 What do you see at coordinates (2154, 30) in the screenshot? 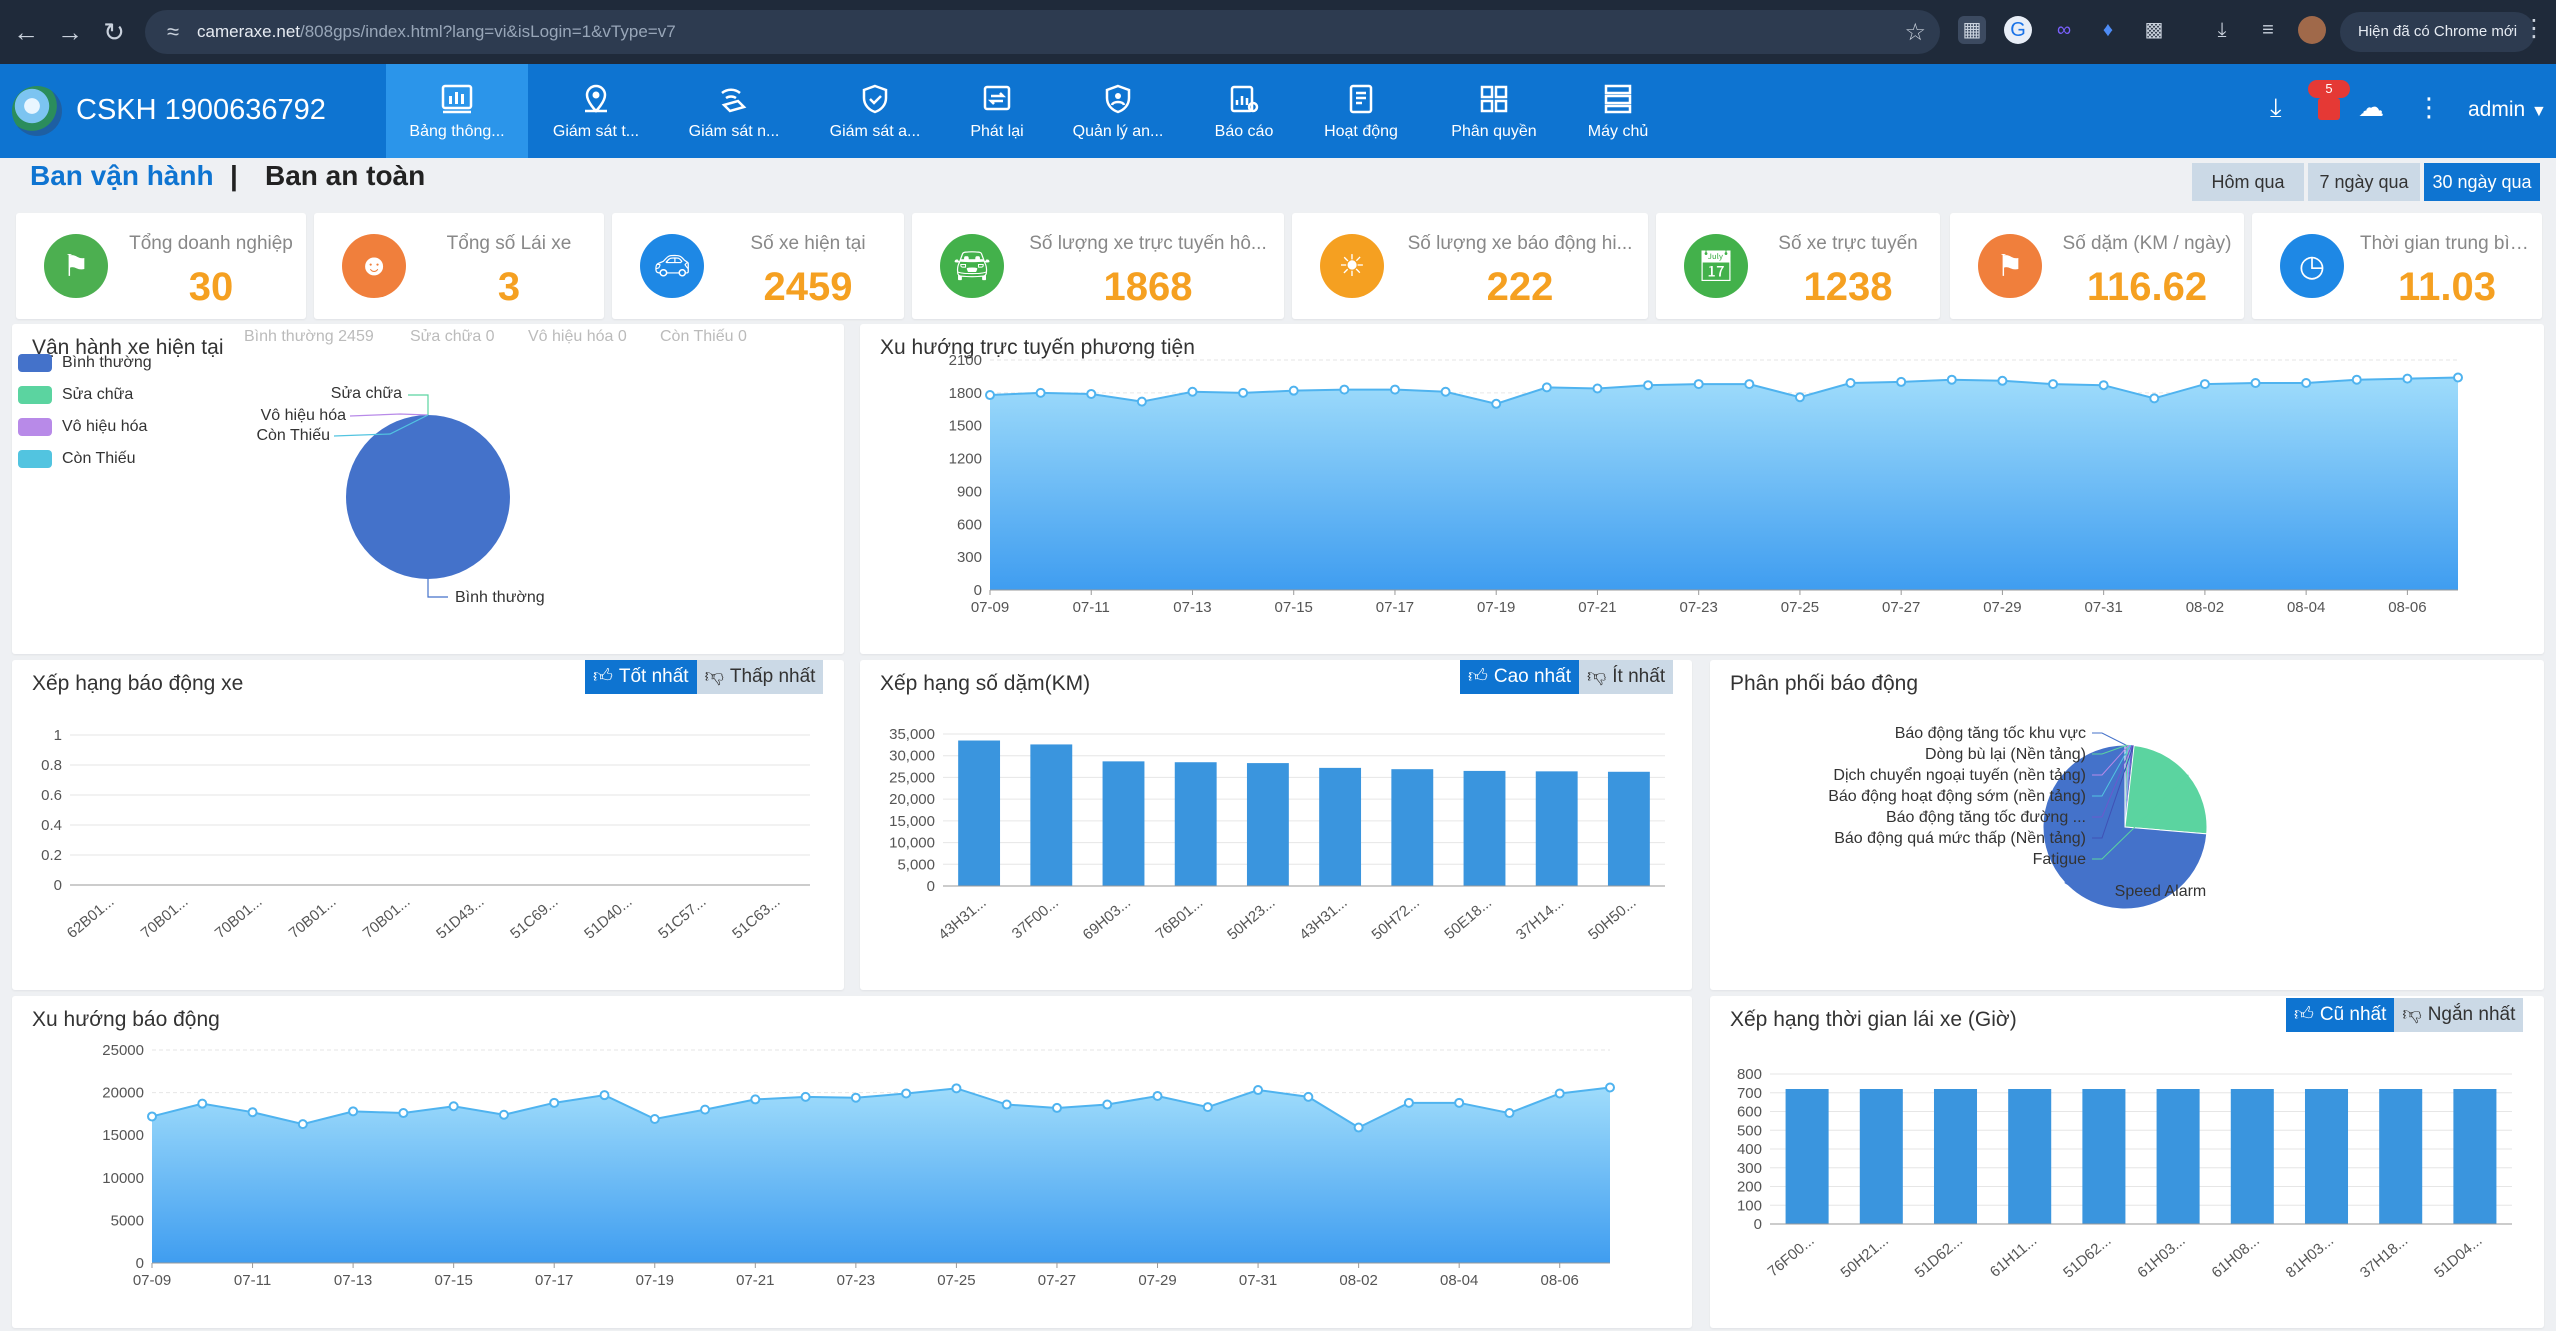
I see `puzzle-extensions-icon: ▩` at bounding box center [2154, 30].